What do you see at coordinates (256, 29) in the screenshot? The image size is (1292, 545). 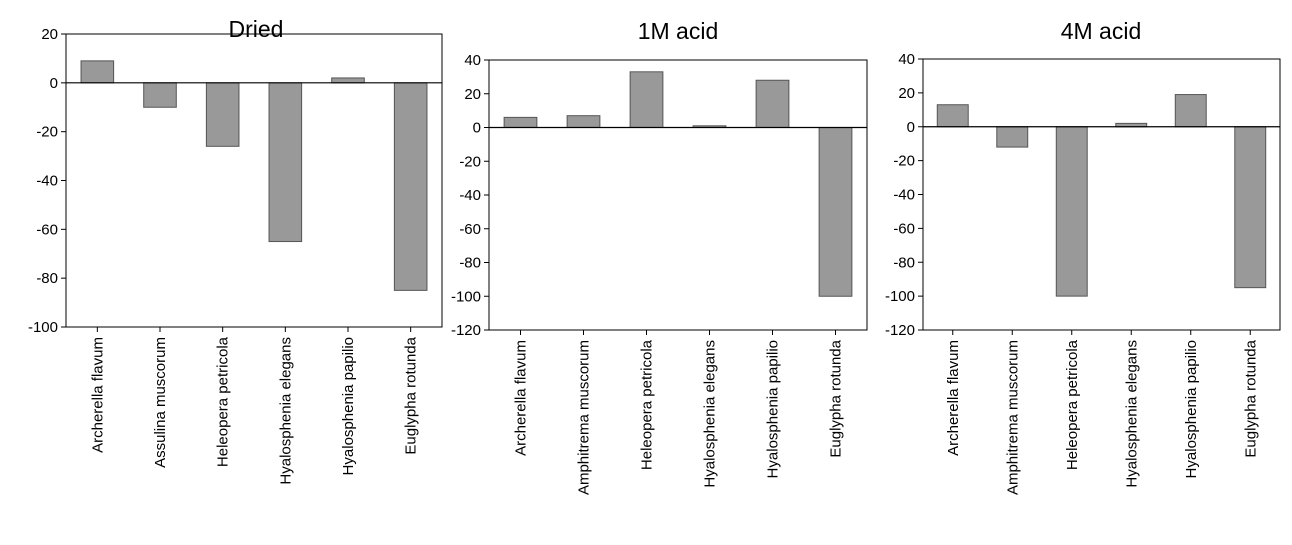 I see `chart-title: Dried` at bounding box center [256, 29].